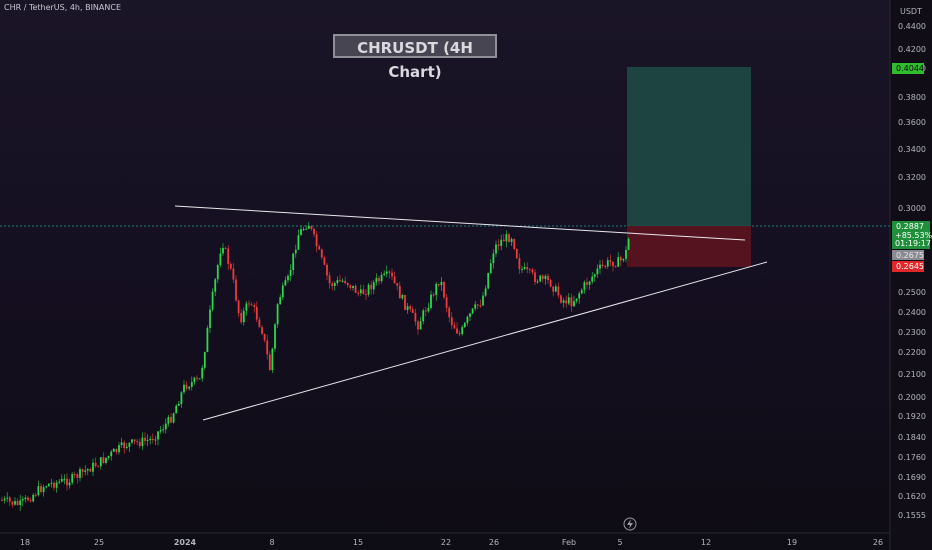  Describe the element at coordinates (185, 542) in the screenshot. I see `x-tick-label: 2024` at that location.